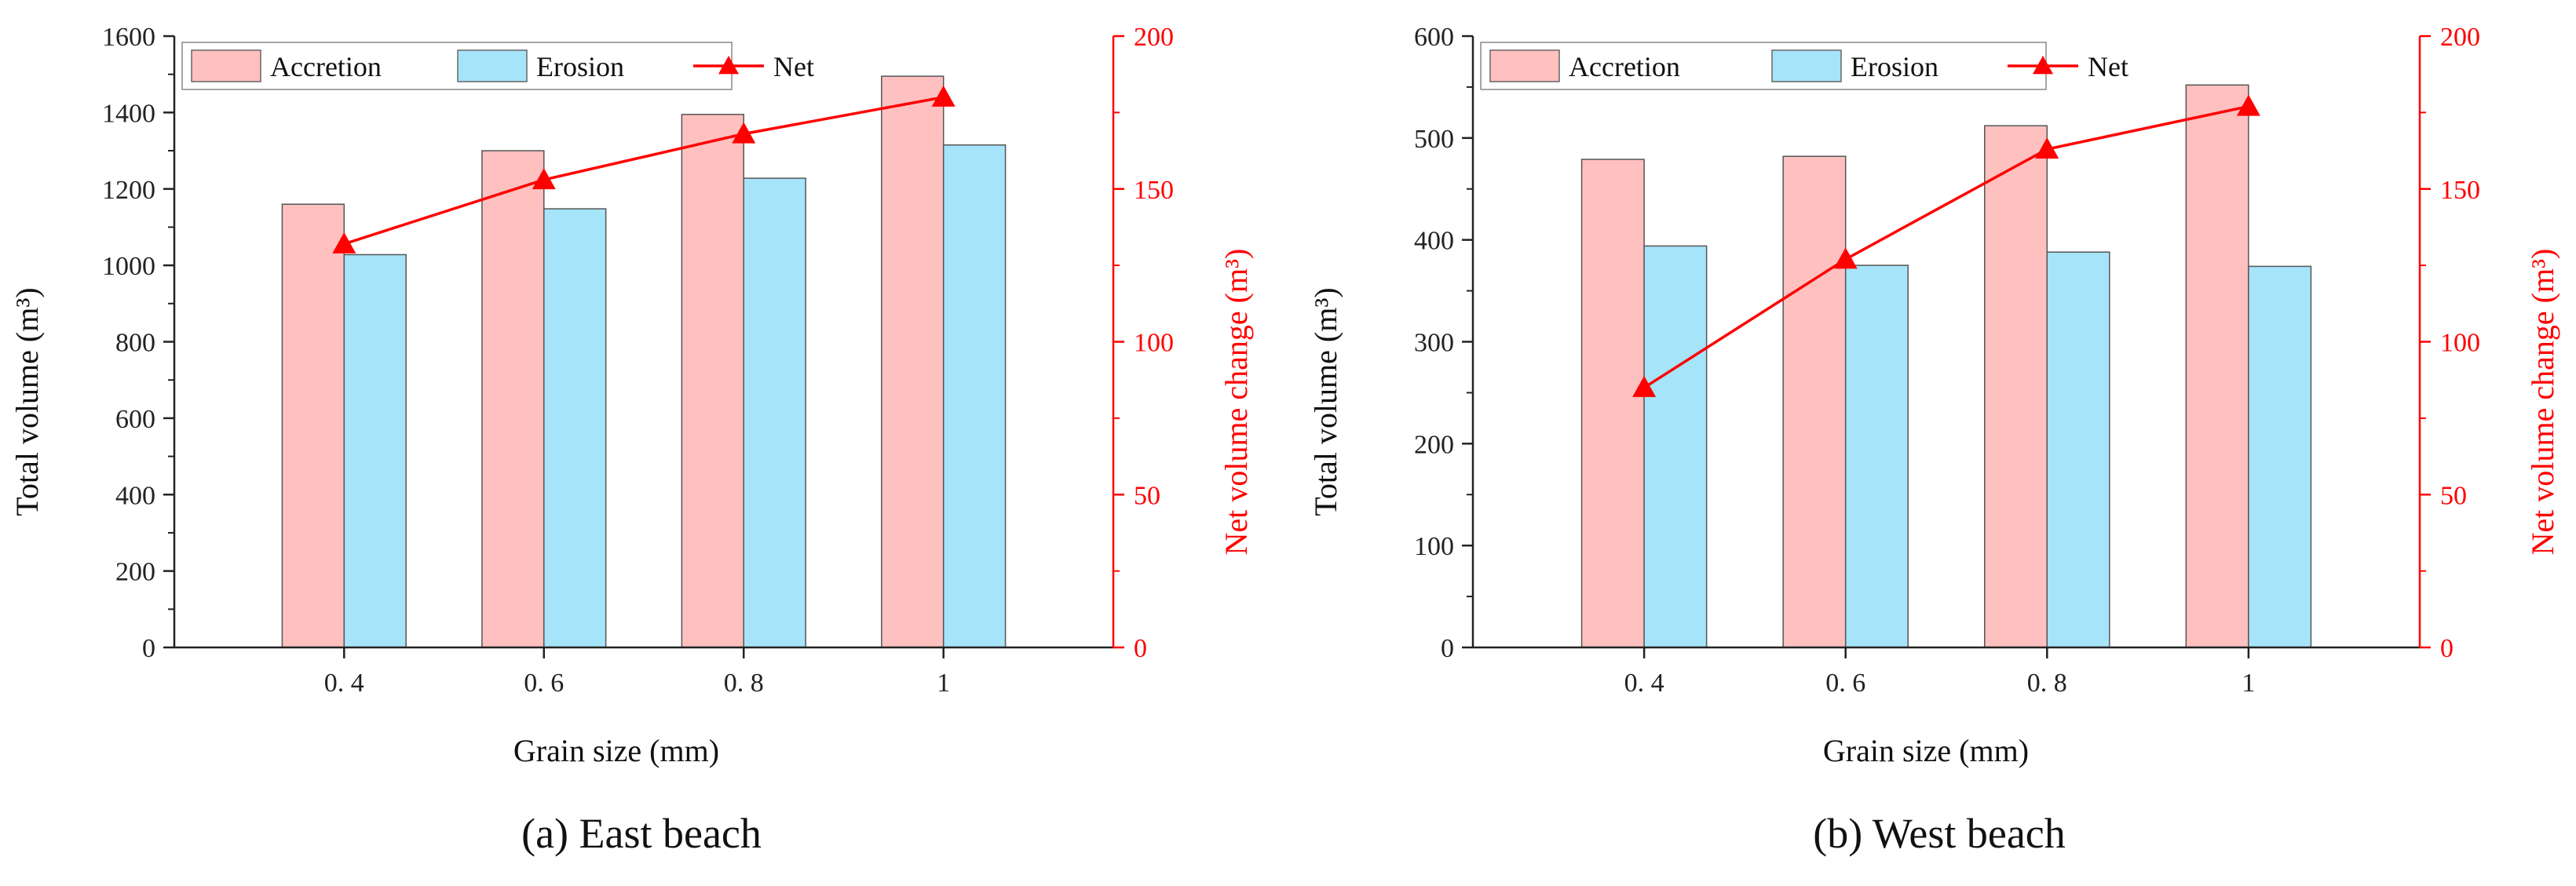 This screenshot has height=886, width=2576. Describe the element at coordinates (544, 683) in the screenshot. I see `east-xtick-label: 0. 6` at that location.